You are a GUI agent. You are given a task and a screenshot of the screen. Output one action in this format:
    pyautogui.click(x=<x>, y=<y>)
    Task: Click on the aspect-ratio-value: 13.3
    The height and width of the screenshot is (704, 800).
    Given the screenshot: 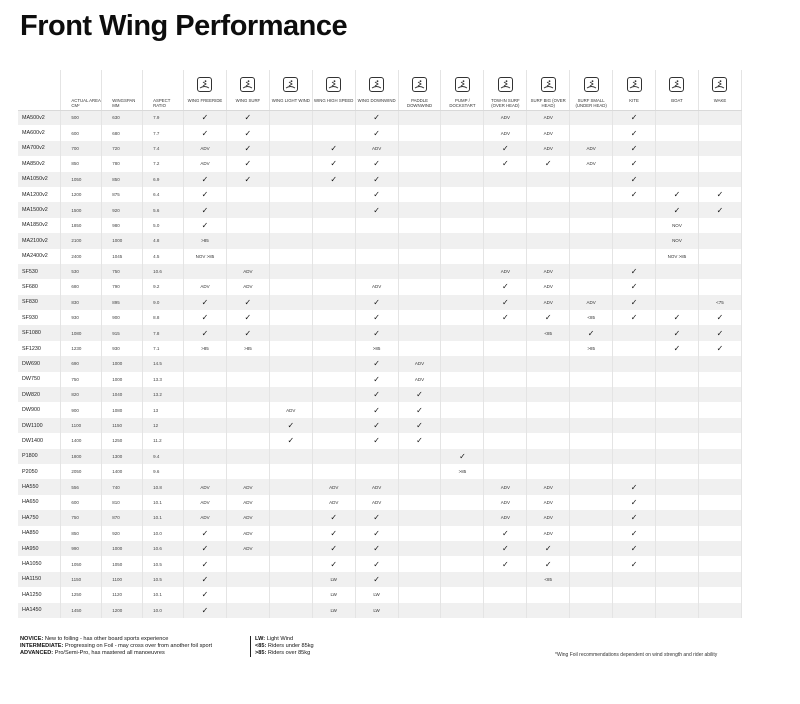 What is the action you would take?
    pyautogui.click(x=163, y=379)
    